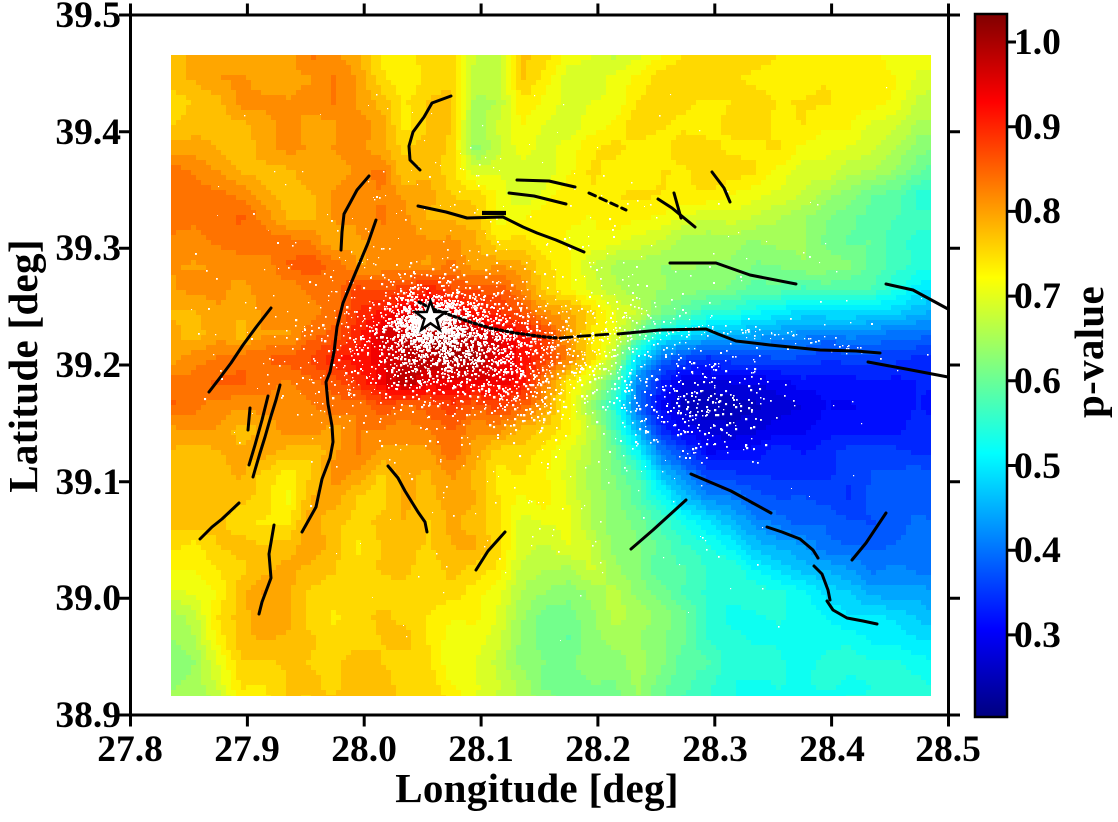 The image size is (1118, 822). Describe the element at coordinates (481, 749) in the screenshot. I see `svg-text: 28.1` at that location.